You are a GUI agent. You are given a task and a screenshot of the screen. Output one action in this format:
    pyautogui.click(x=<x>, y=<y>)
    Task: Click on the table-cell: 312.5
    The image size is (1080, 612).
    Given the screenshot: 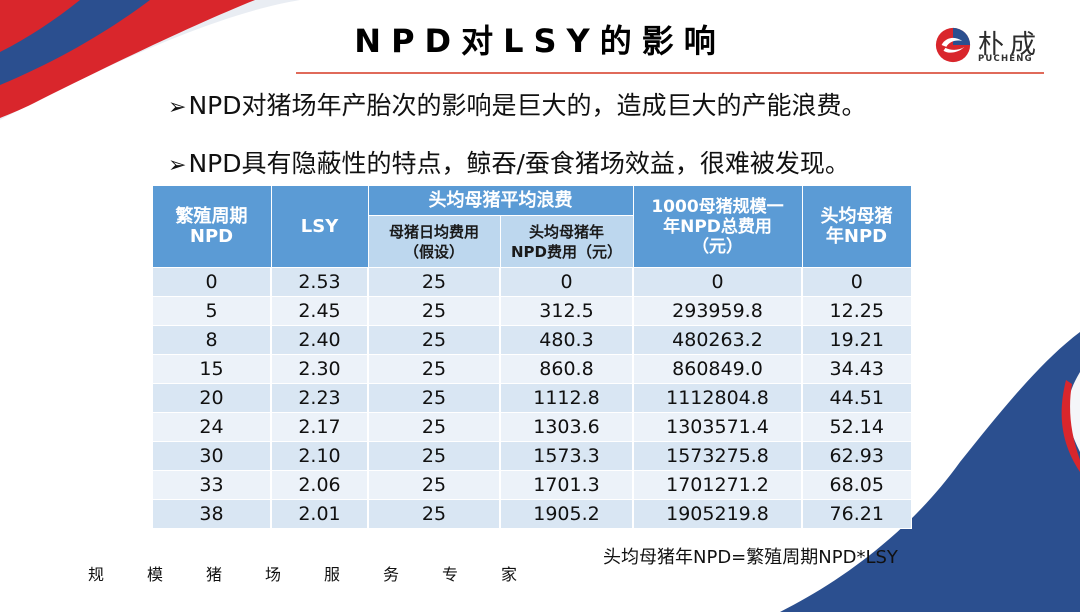 What is the action you would take?
    pyautogui.click(x=566, y=311)
    